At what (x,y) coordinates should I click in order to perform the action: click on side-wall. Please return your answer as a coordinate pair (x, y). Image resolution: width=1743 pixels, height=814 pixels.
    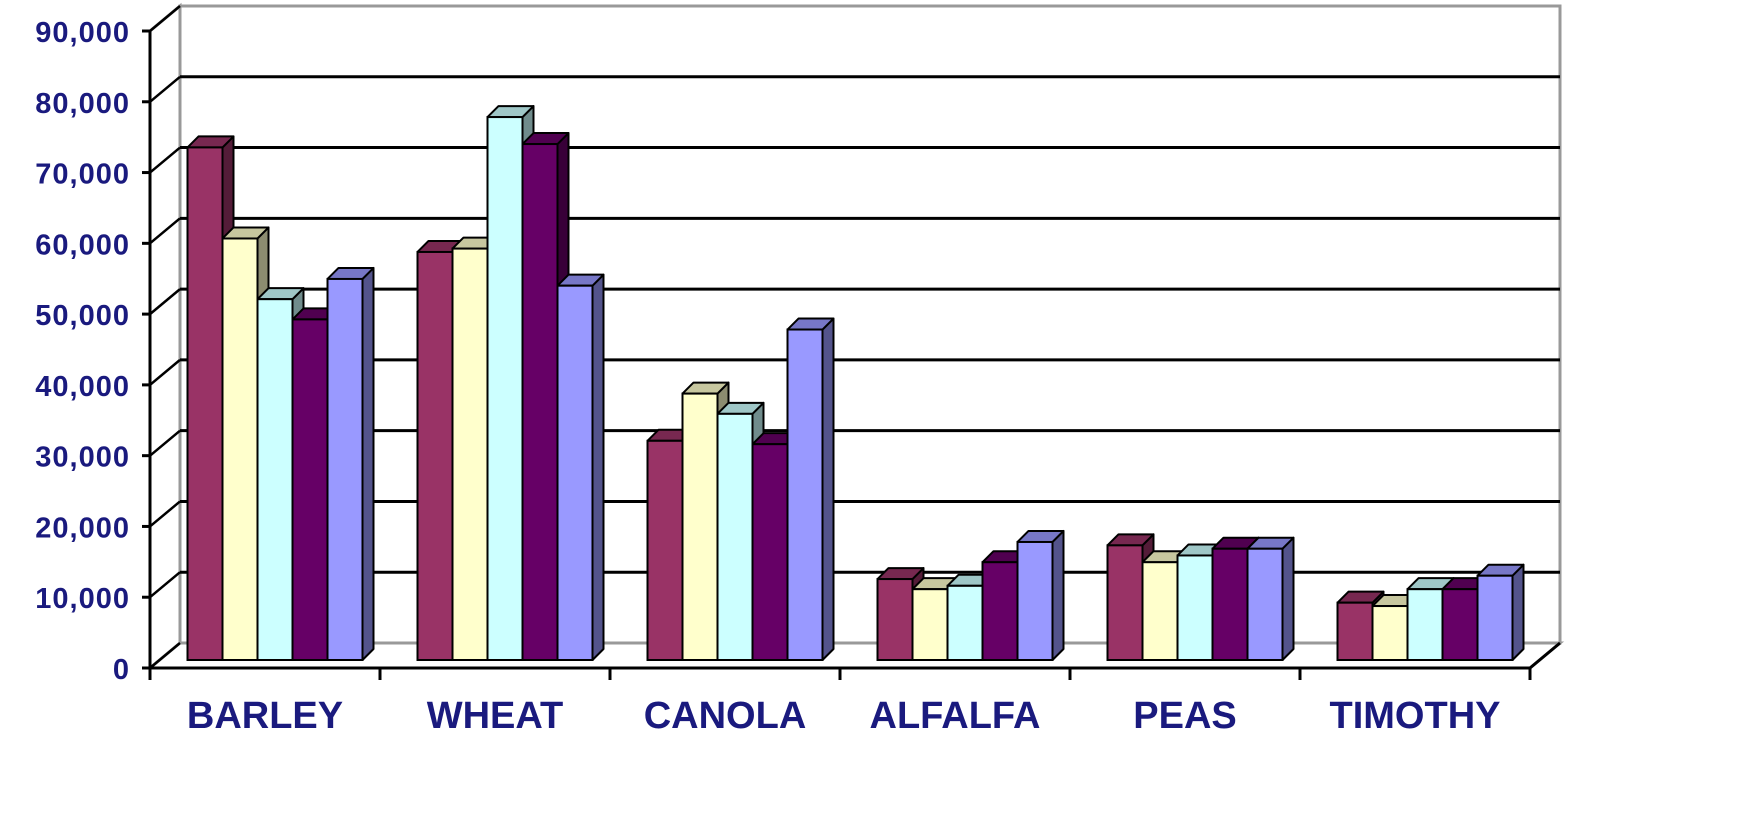
    Looking at the image, I should click on (165, 337).